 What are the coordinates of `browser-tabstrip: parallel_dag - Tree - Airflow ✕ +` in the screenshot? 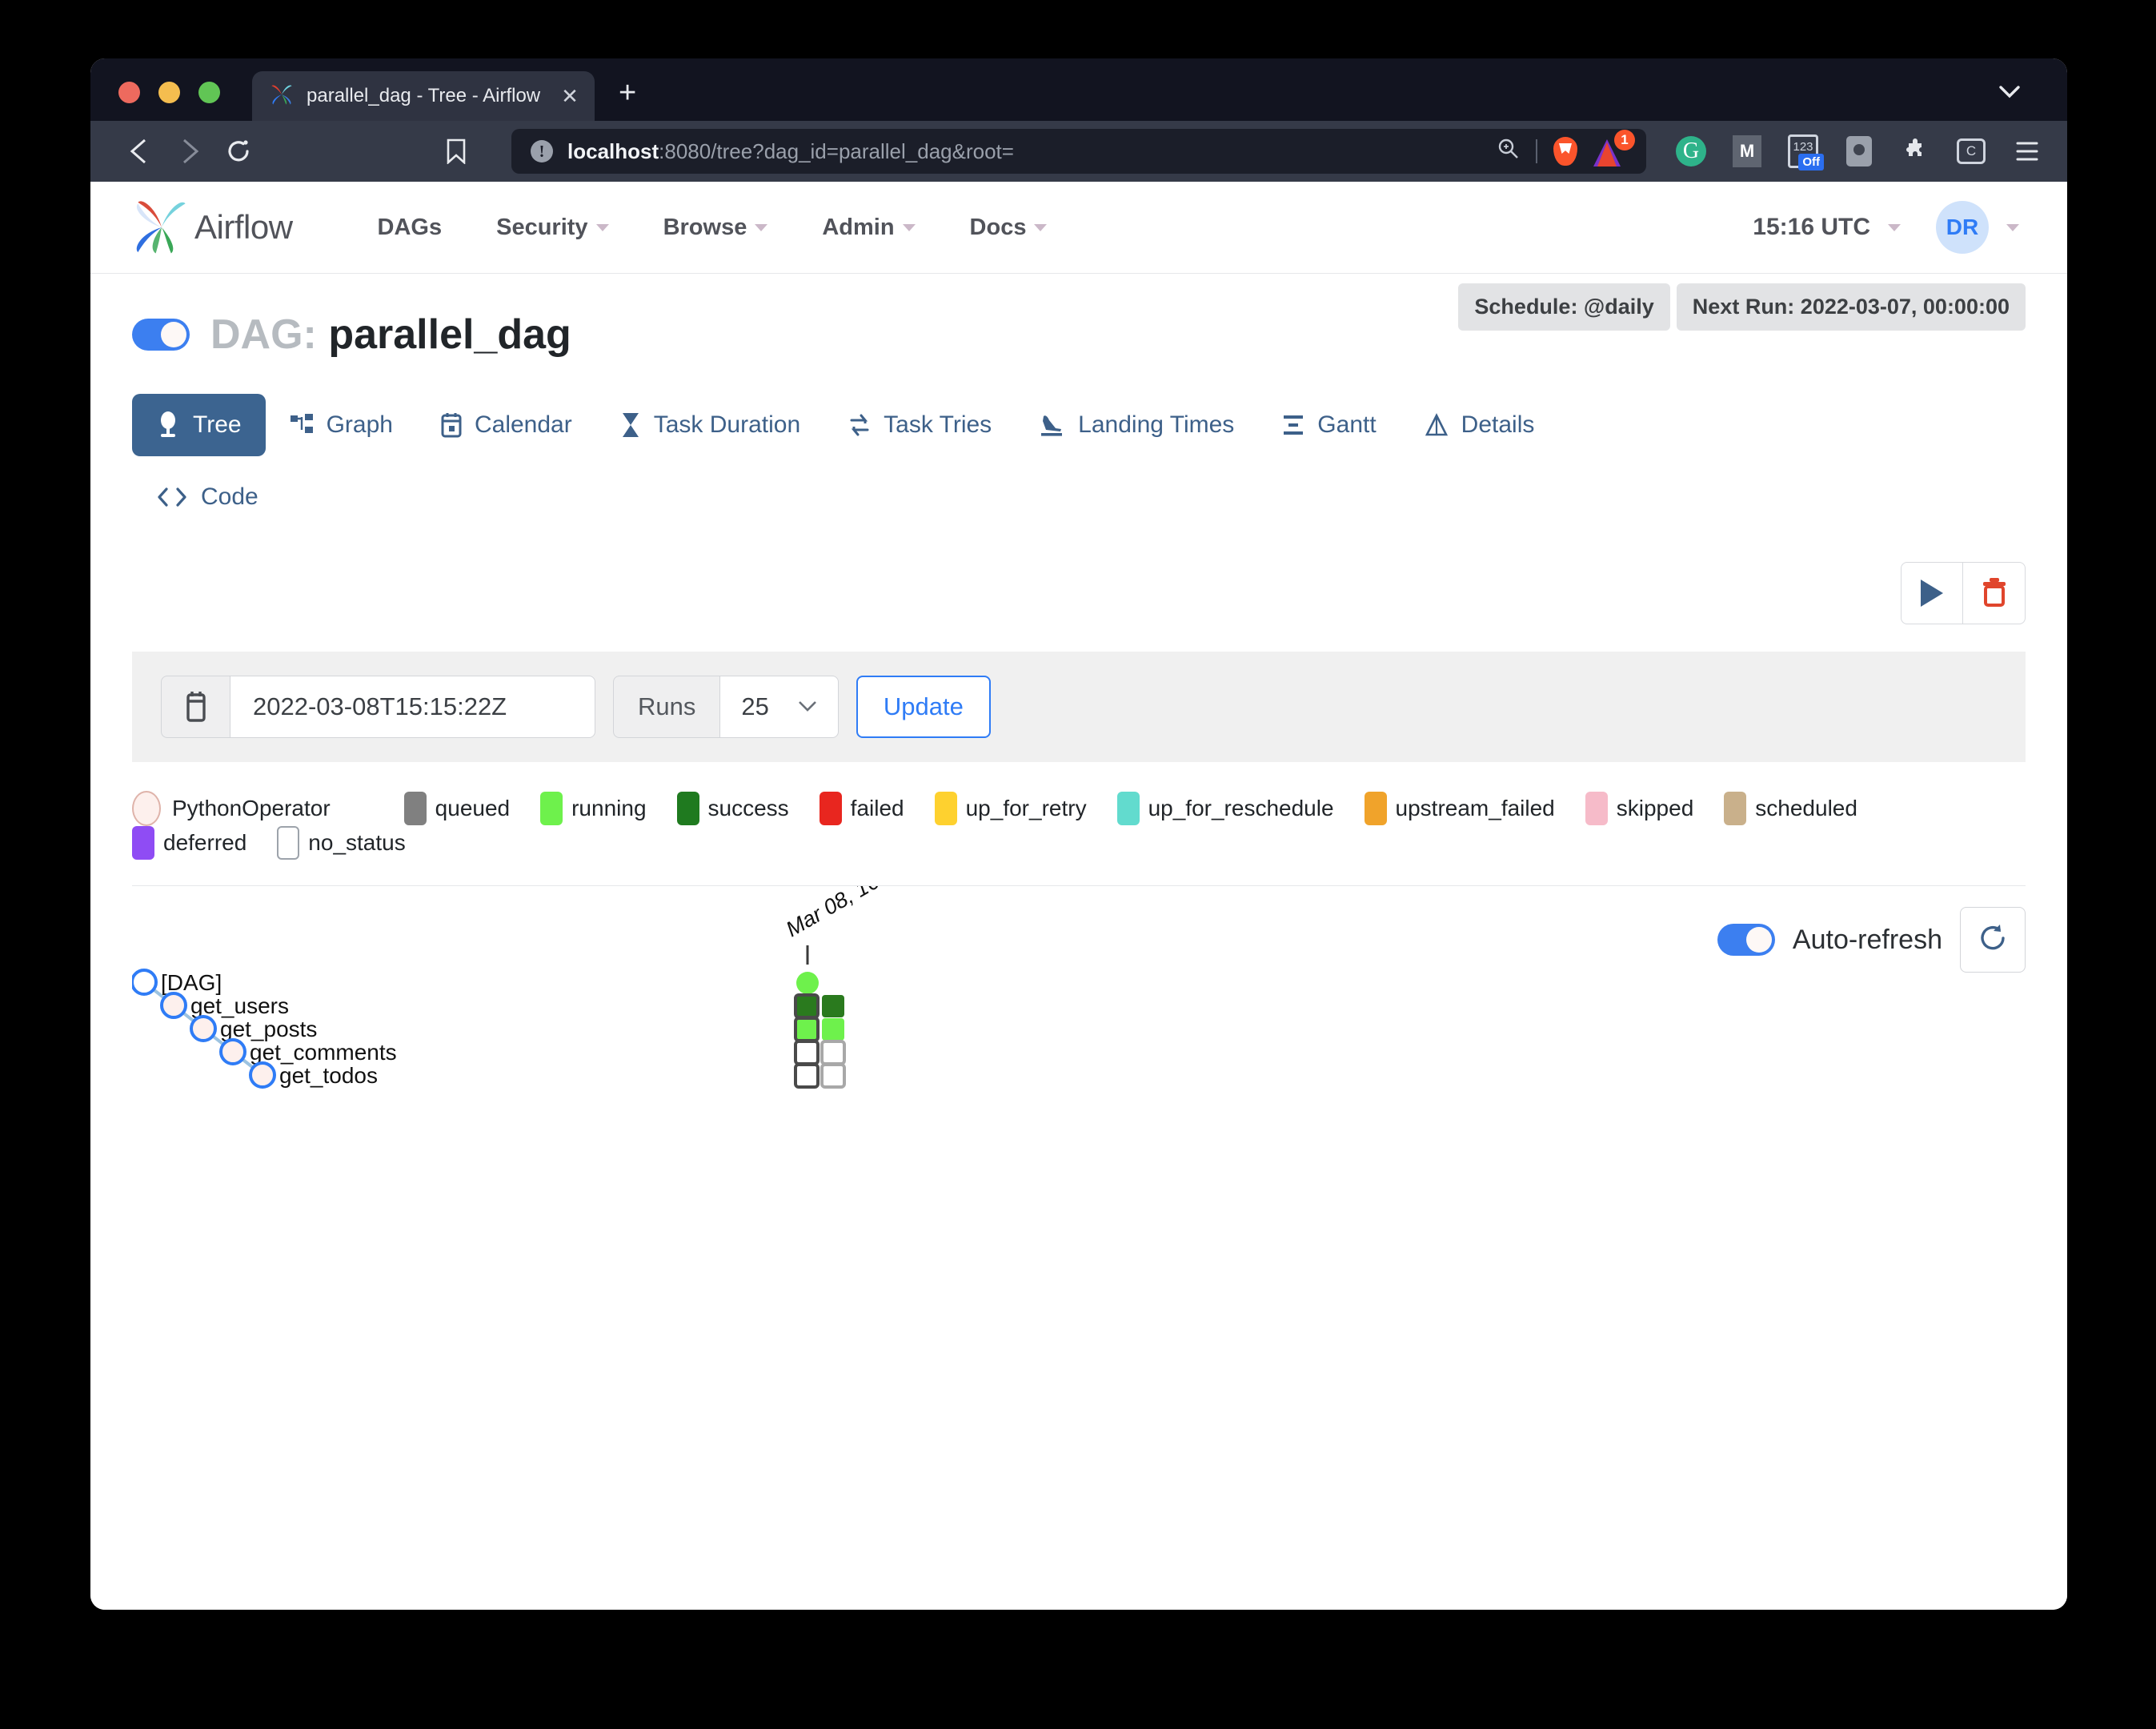 It's located at (1078, 89).